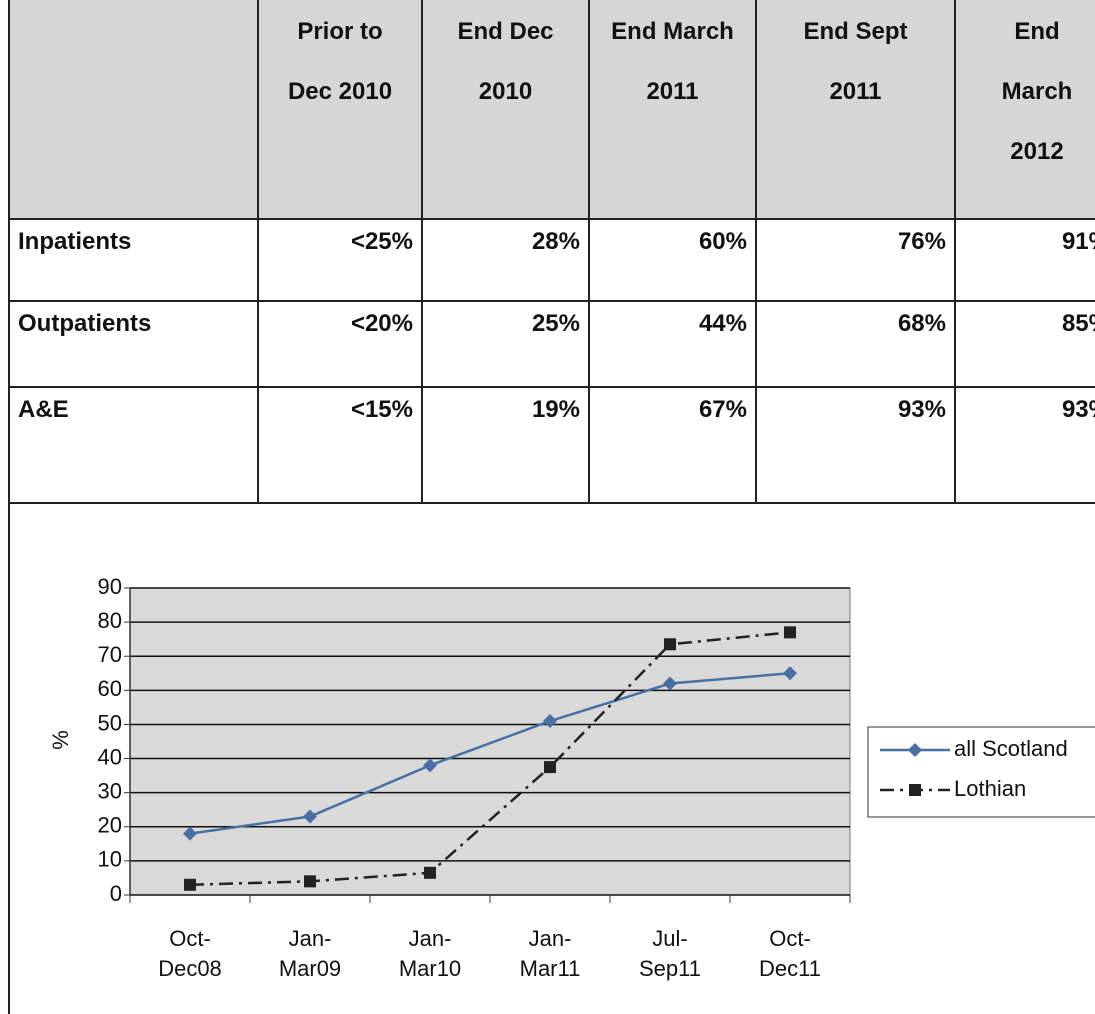  Describe the element at coordinates (855, 110) in the screenshot. I see `header-cell: End Sept 2011` at that location.